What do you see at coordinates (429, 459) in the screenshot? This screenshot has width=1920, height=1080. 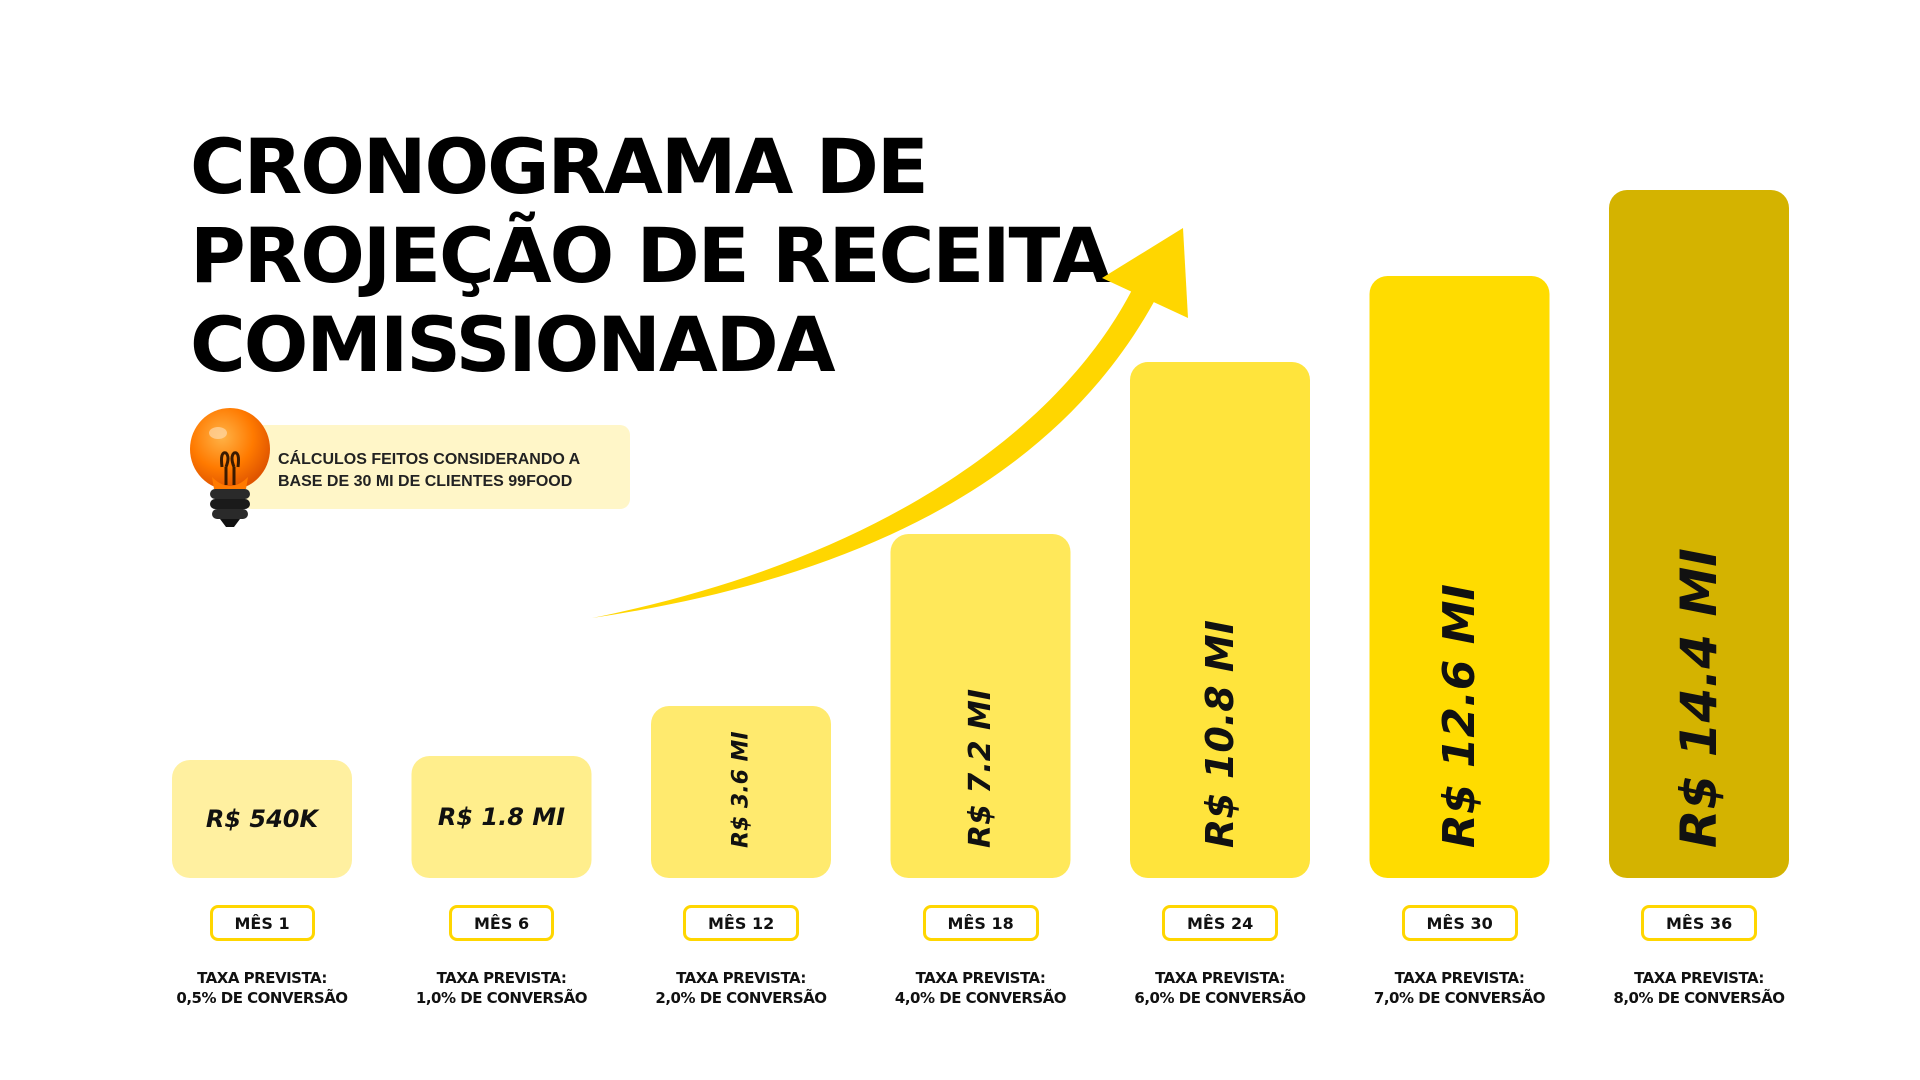 I see `note-line-1: CÁLCULOS FEITOS CONSIDERANDO A` at bounding box center [429, 459].